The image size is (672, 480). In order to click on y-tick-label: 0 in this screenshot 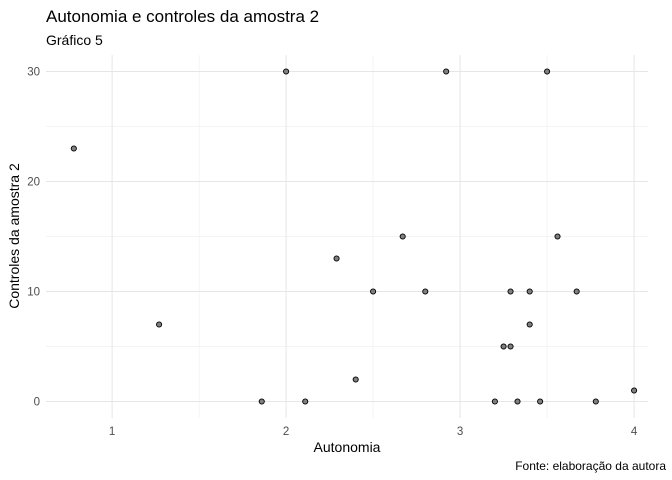, I will do `click(37, 403)`.